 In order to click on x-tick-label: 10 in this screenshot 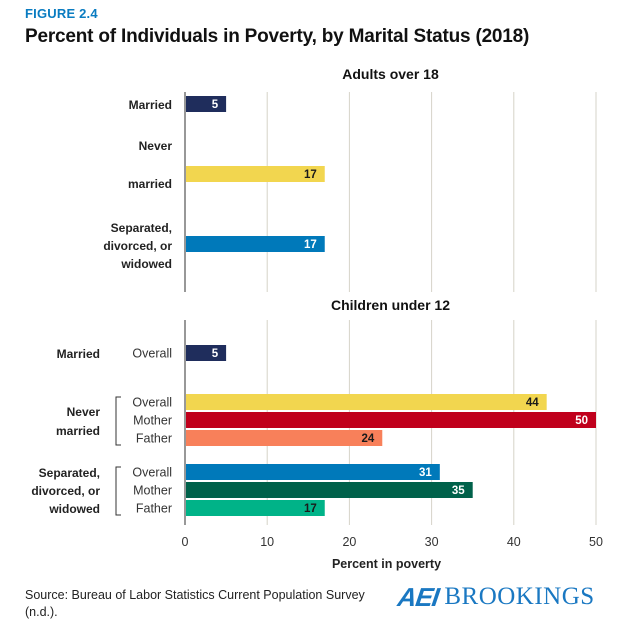, I will do `click(267, 542)`.